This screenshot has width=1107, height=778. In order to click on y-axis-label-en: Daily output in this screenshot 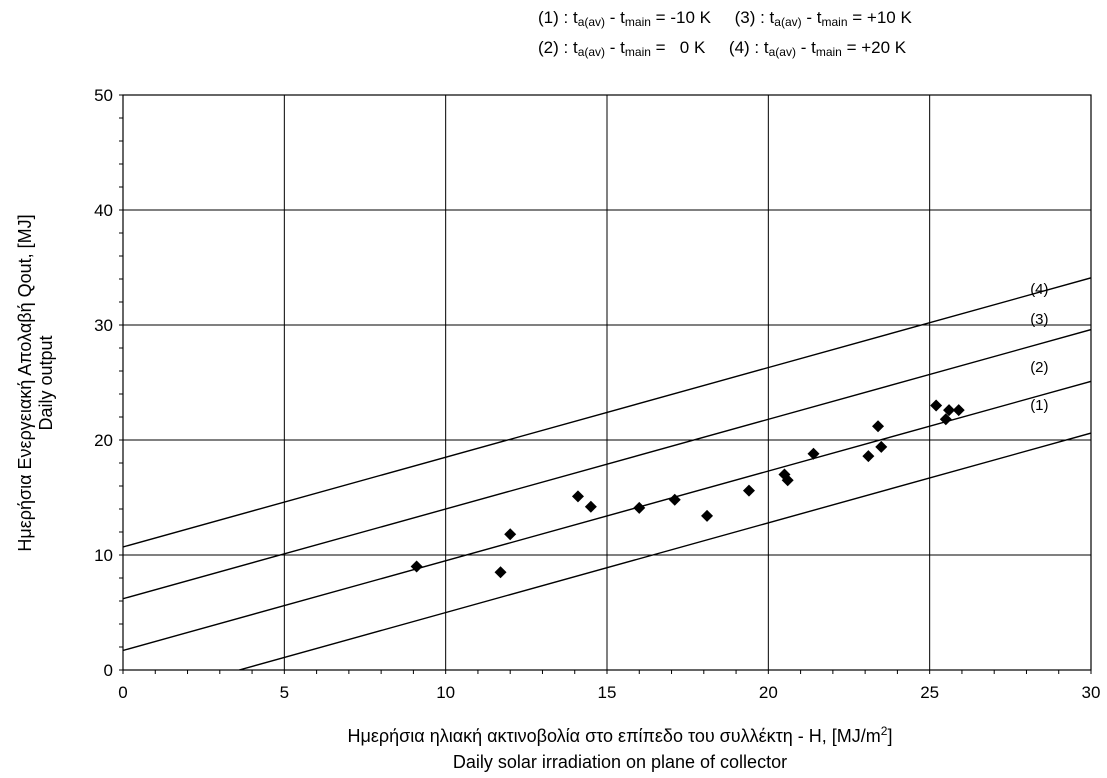, I will do `click(46, 383)`.